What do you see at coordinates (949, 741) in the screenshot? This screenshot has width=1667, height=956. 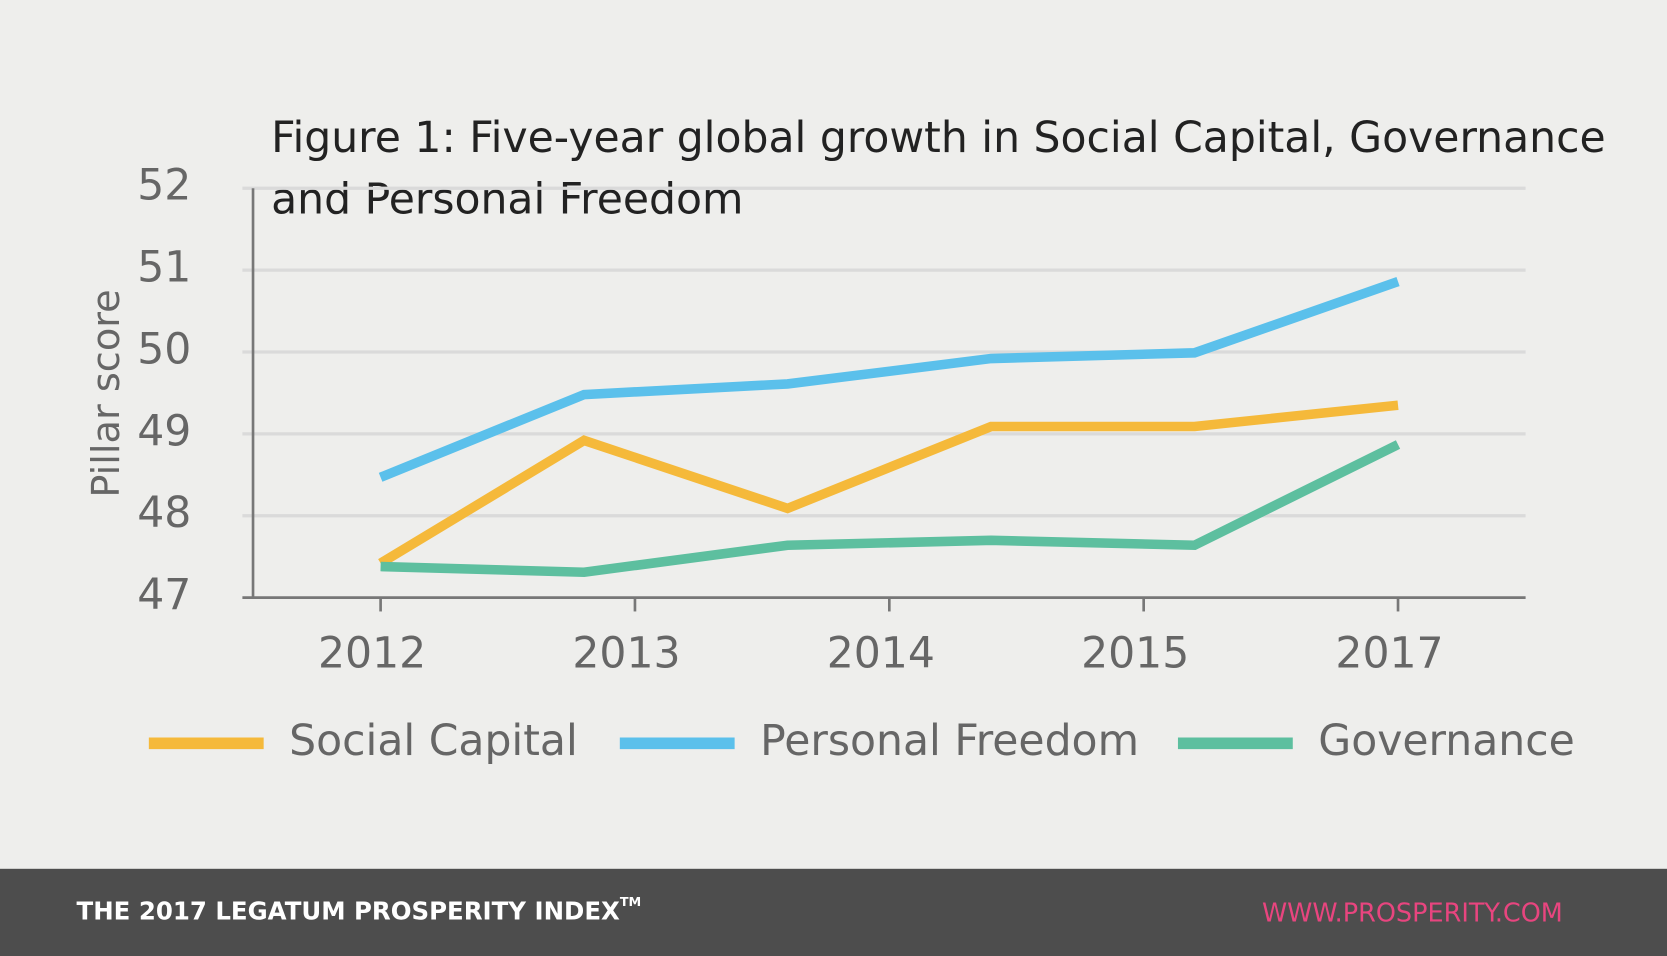 I see `legend-label: Personal Freedom` at bounding box center [949, 741].